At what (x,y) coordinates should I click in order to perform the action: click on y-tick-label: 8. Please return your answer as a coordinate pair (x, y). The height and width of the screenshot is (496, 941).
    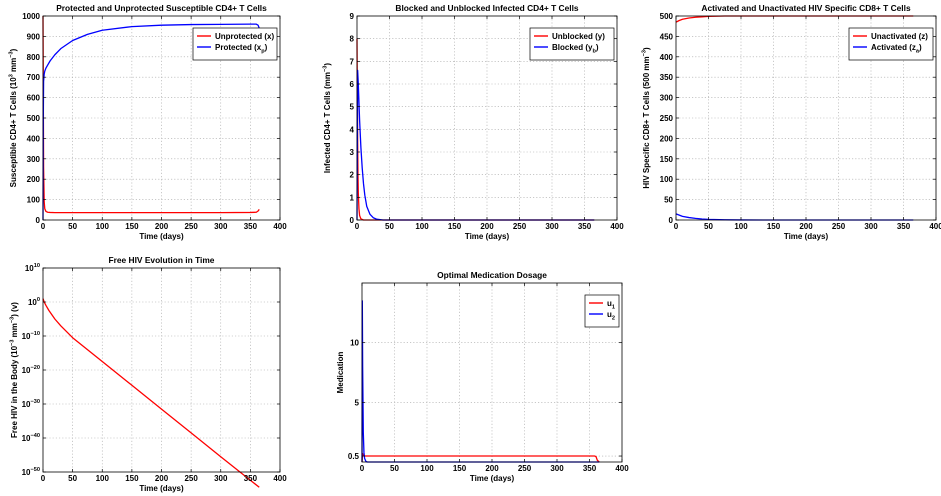
    Looking at the image, I should click on (352, 39).